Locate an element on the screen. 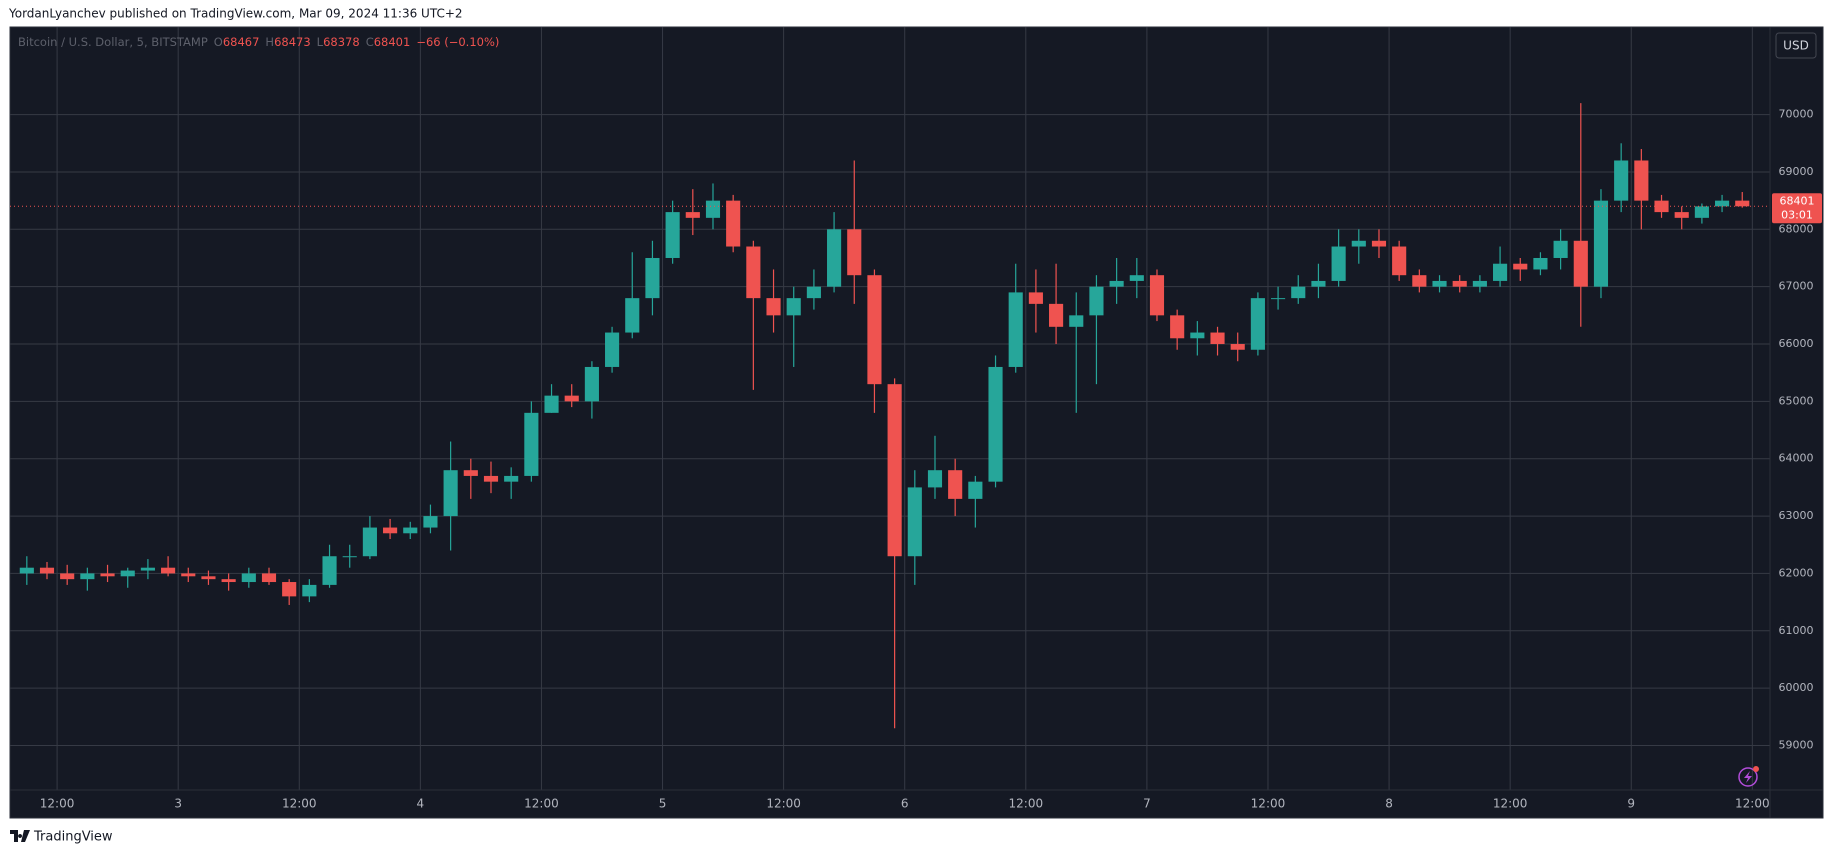  currency-button is located at coordinates (1796, 45).